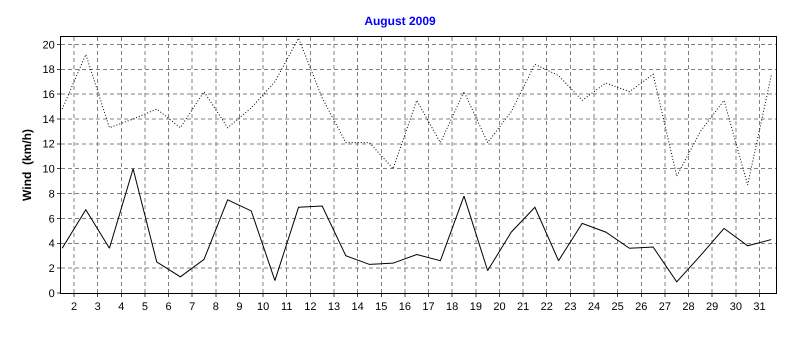  Describe the element at coordinates (215, 307) in the screenshot. I see `x-tick-label: 8` at that location.